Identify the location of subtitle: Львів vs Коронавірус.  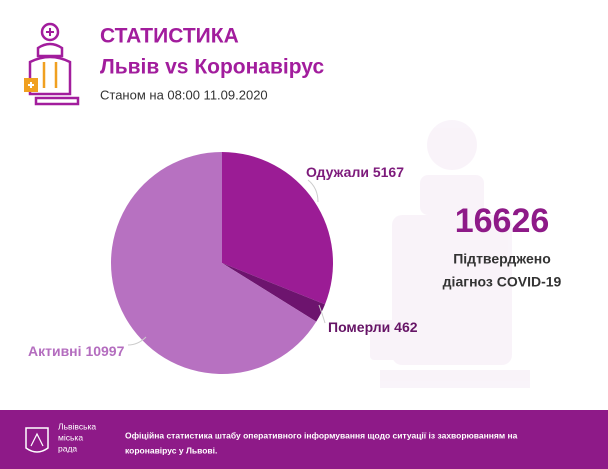
(212, 67).